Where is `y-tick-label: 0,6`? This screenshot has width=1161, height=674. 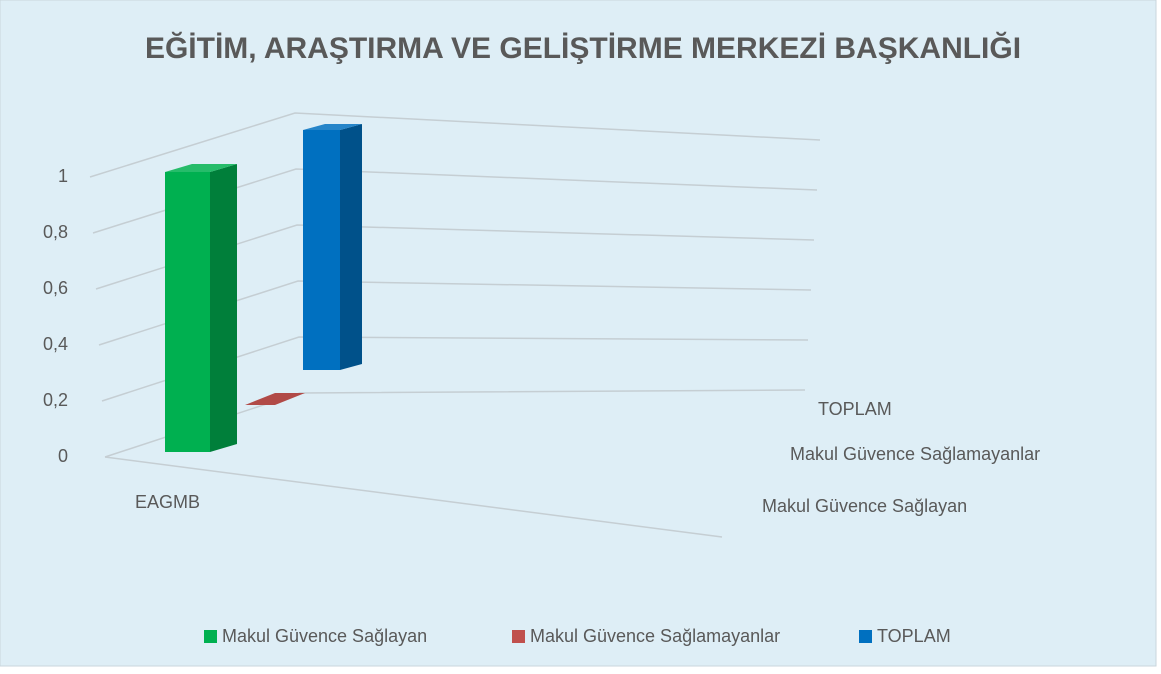 y-tick-label: 0,6 is located at coordinates (55, 288).